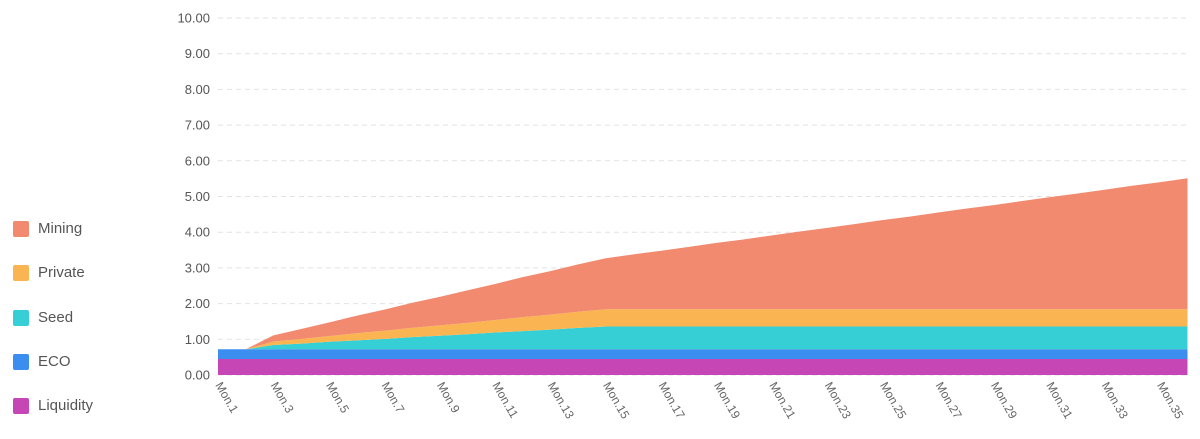 This screenshot has height=439, width=1200. Describe the element at coordinates (616, 401) in the screenshot. I see `x-tick-label: Mon.15` at that location.